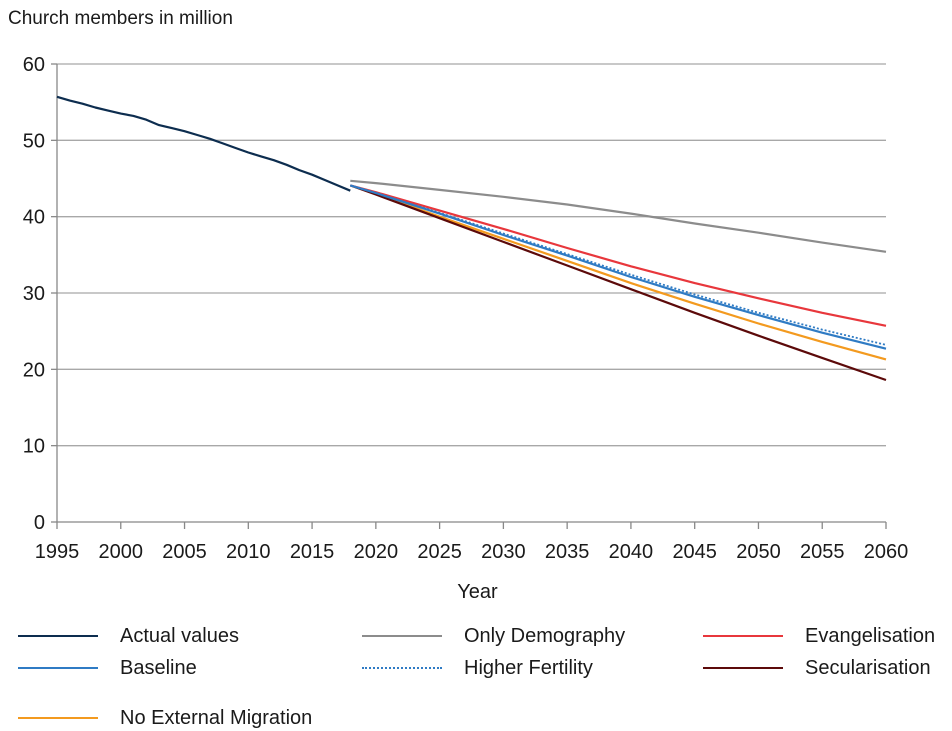  I want to click on legend-swatch-baseline, so click(58, 668).